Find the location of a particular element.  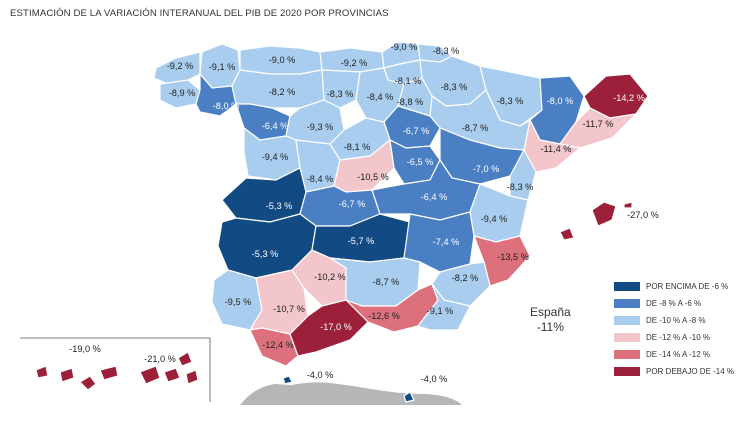

legend-label: DE -14 % A -12 % is located at coordinates (678, 354).